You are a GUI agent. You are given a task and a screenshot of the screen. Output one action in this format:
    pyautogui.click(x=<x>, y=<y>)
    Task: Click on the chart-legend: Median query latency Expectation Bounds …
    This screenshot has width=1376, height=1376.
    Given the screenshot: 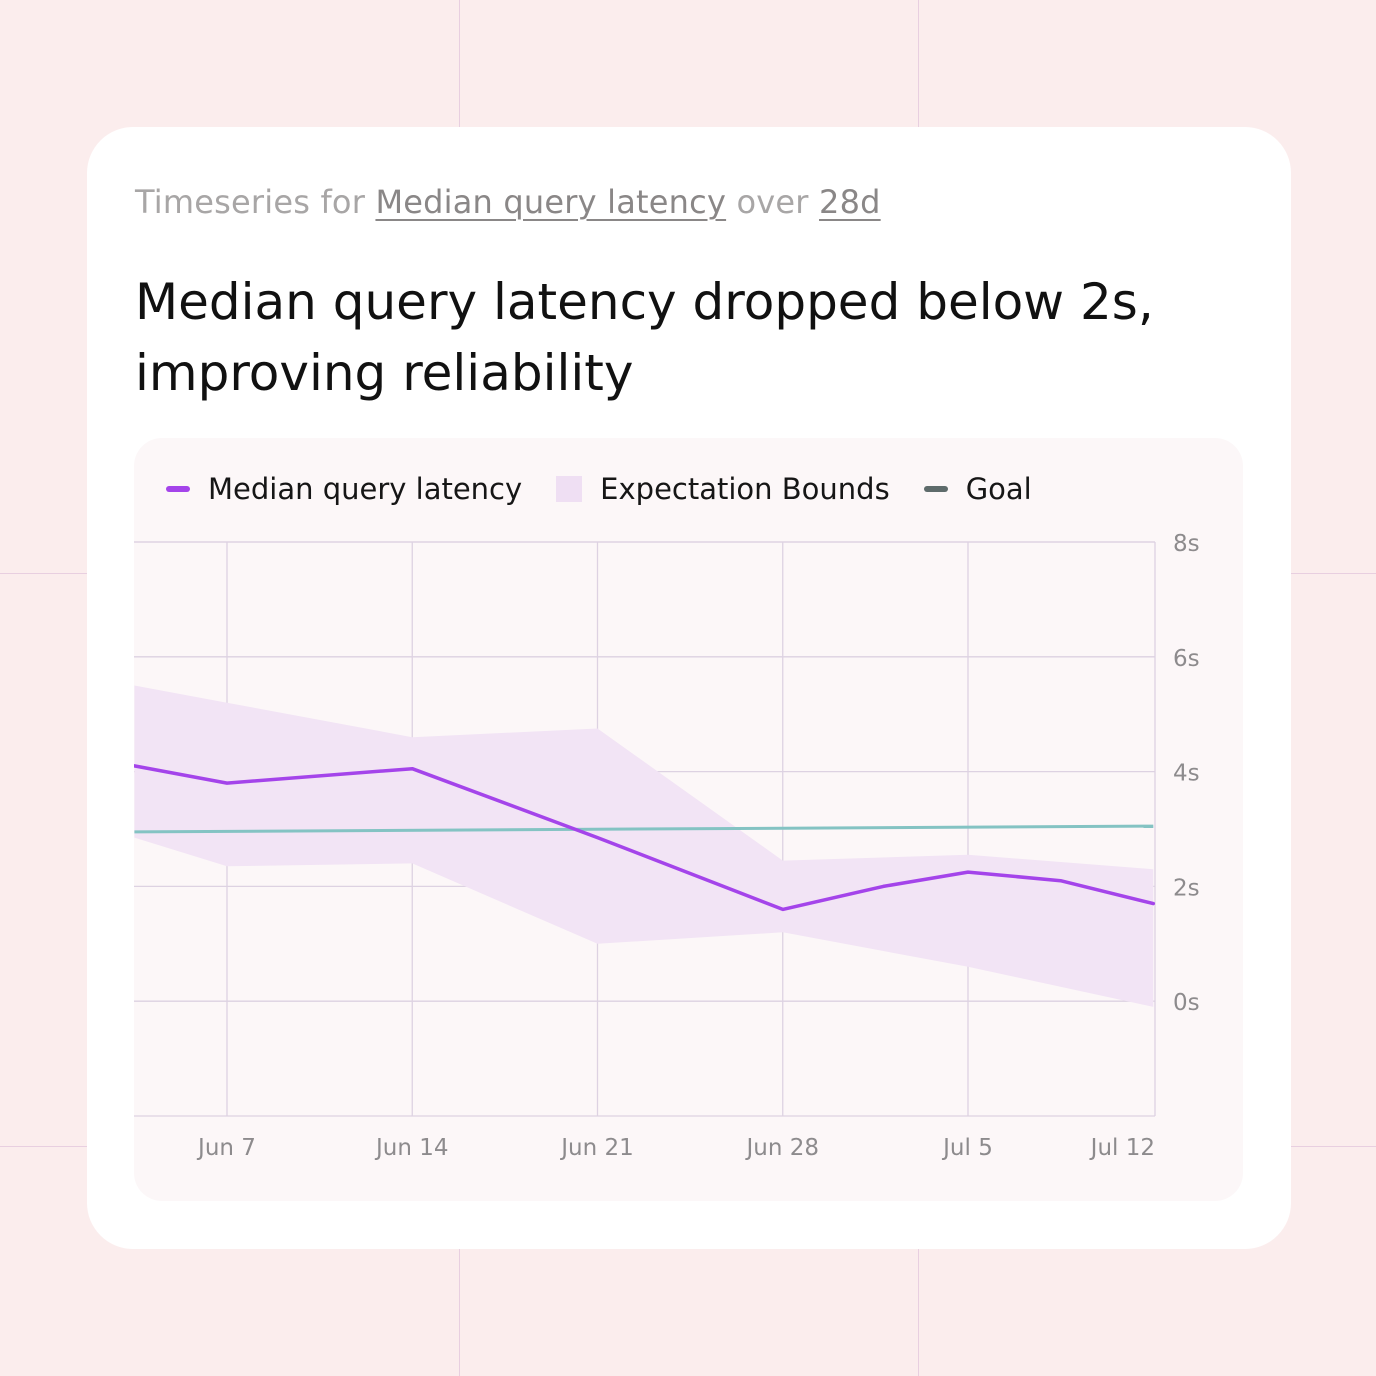 What is the action you would take?
    pyautogui.click(x=616, y=489)
    